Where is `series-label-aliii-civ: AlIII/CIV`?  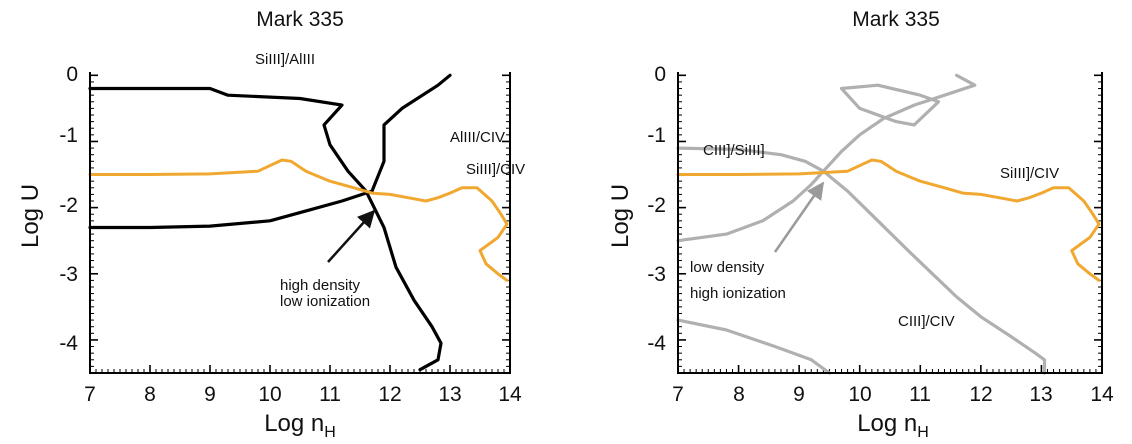
series-label-aliii-civ: AlIII/CIV is located at coordinates (477, 137).